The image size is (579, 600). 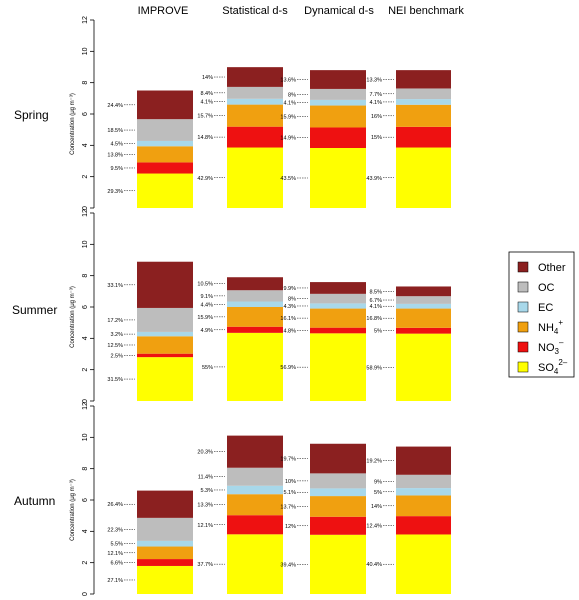 I want to click on legend-item-other: Other, so click(x=541, y=267).